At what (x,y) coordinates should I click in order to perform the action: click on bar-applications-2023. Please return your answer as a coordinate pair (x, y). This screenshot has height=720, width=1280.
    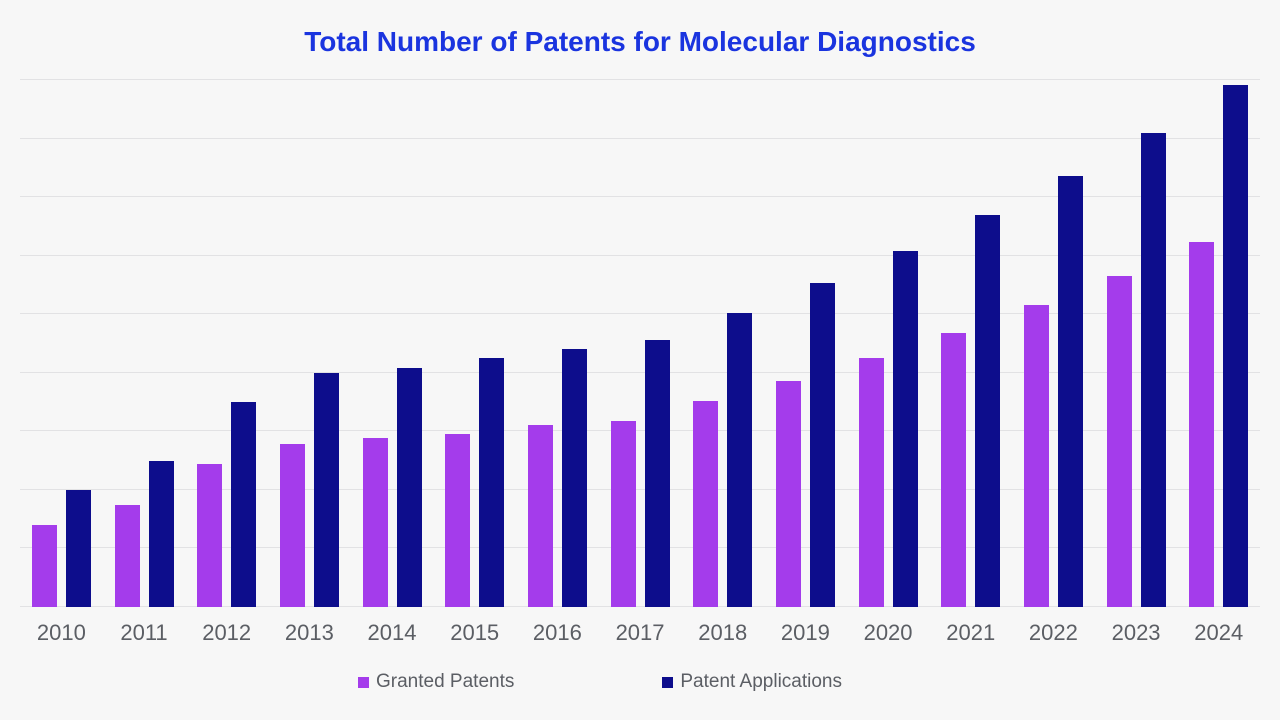
    Looking at the image, I should click on (1153, 369).